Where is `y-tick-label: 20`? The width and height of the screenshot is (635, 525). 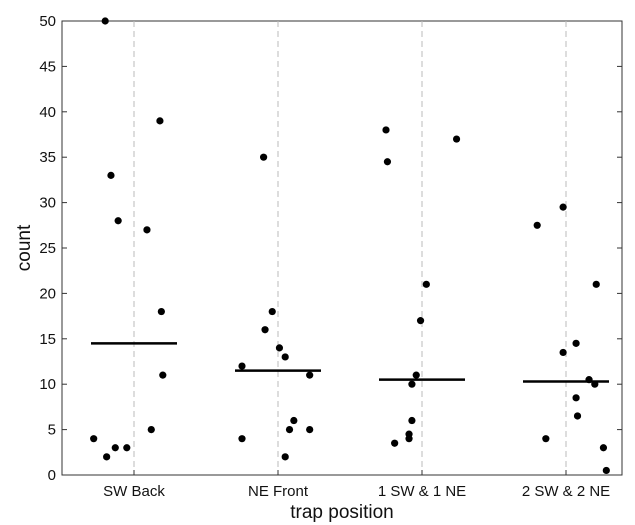
y-tick-label: 20 is located at coordinates (47, 293).